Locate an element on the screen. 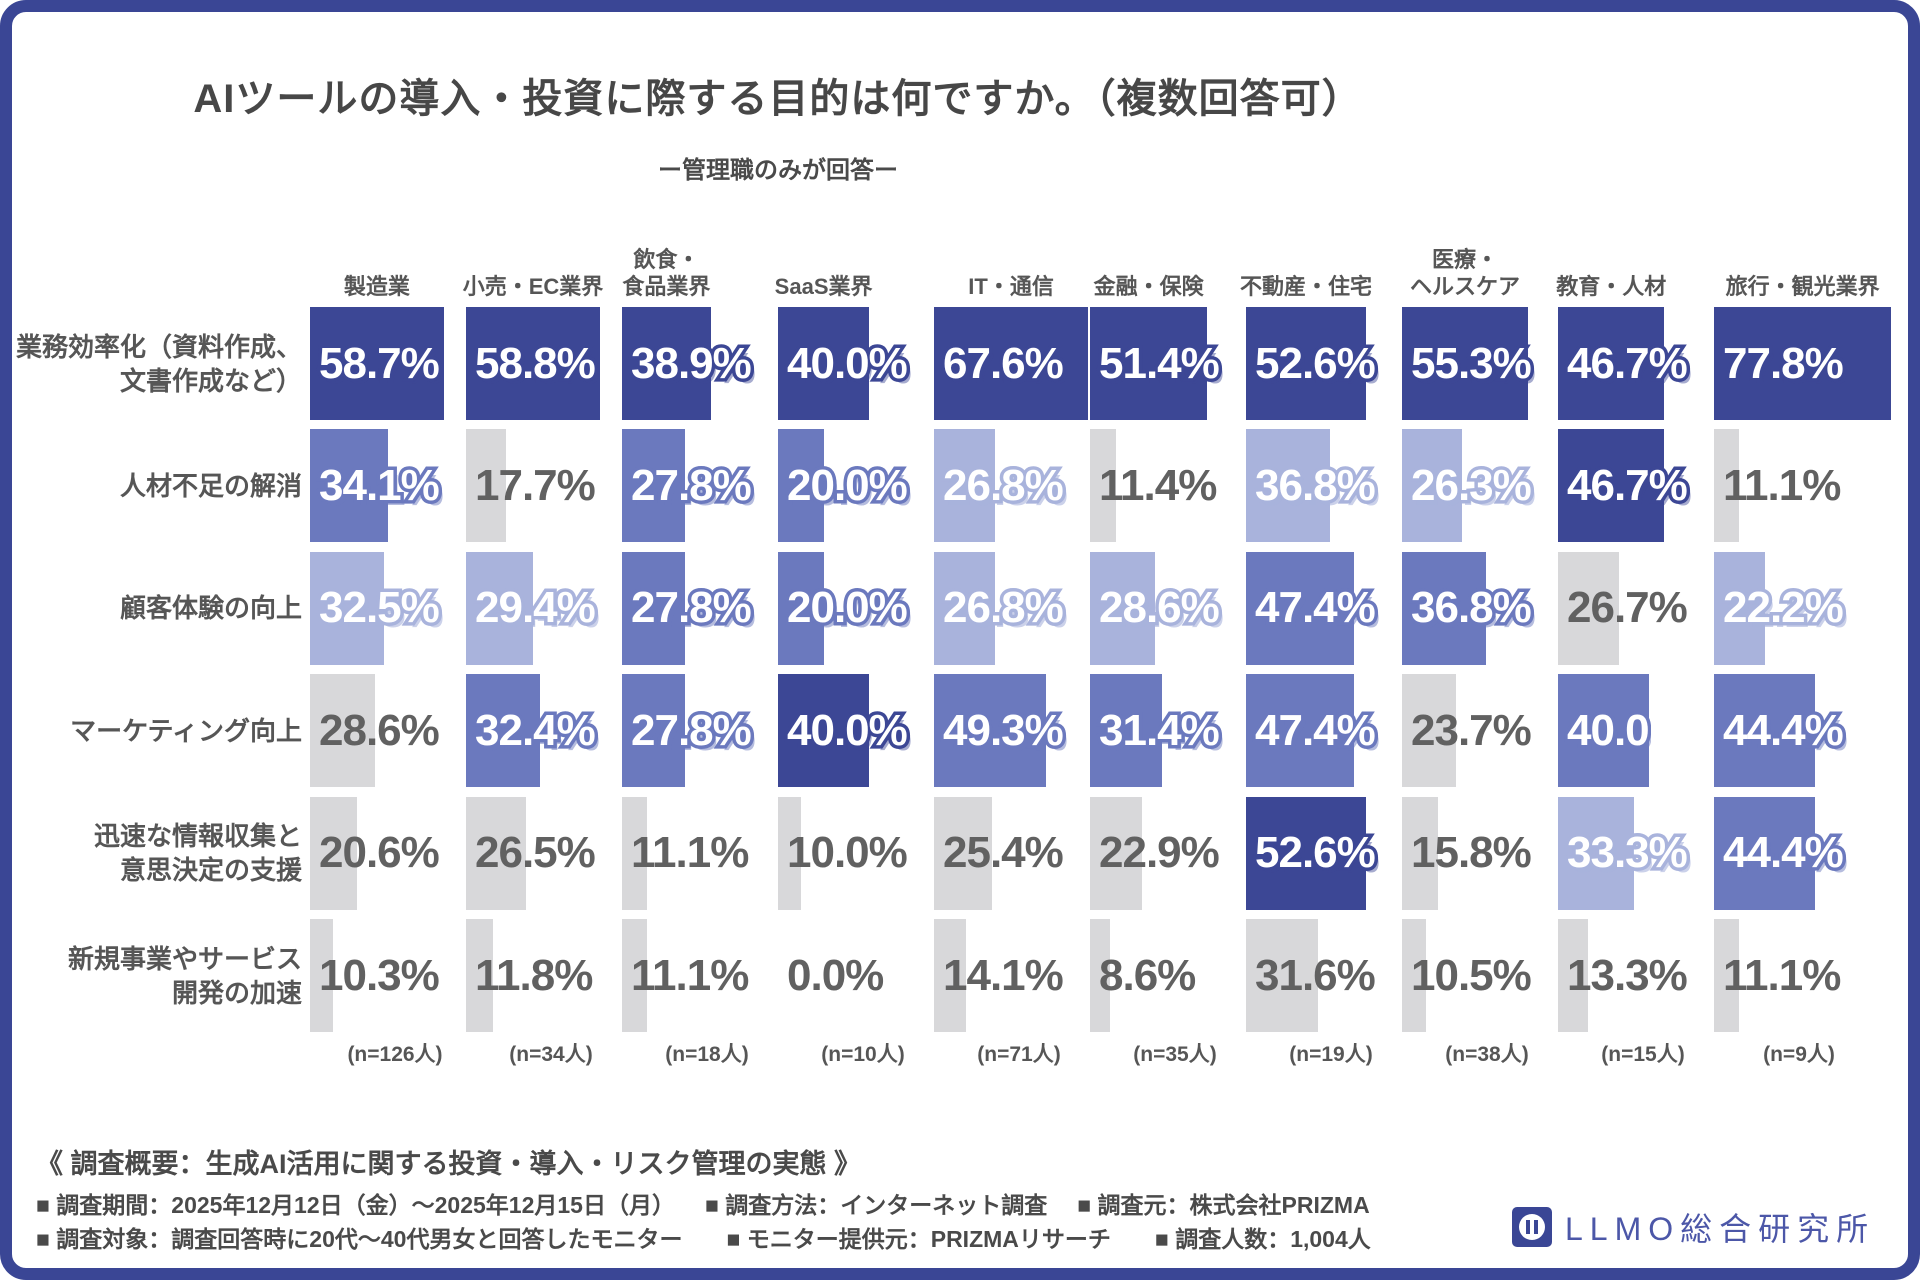  cell-value-text: 29.4% is located at coordinates (536, 608).